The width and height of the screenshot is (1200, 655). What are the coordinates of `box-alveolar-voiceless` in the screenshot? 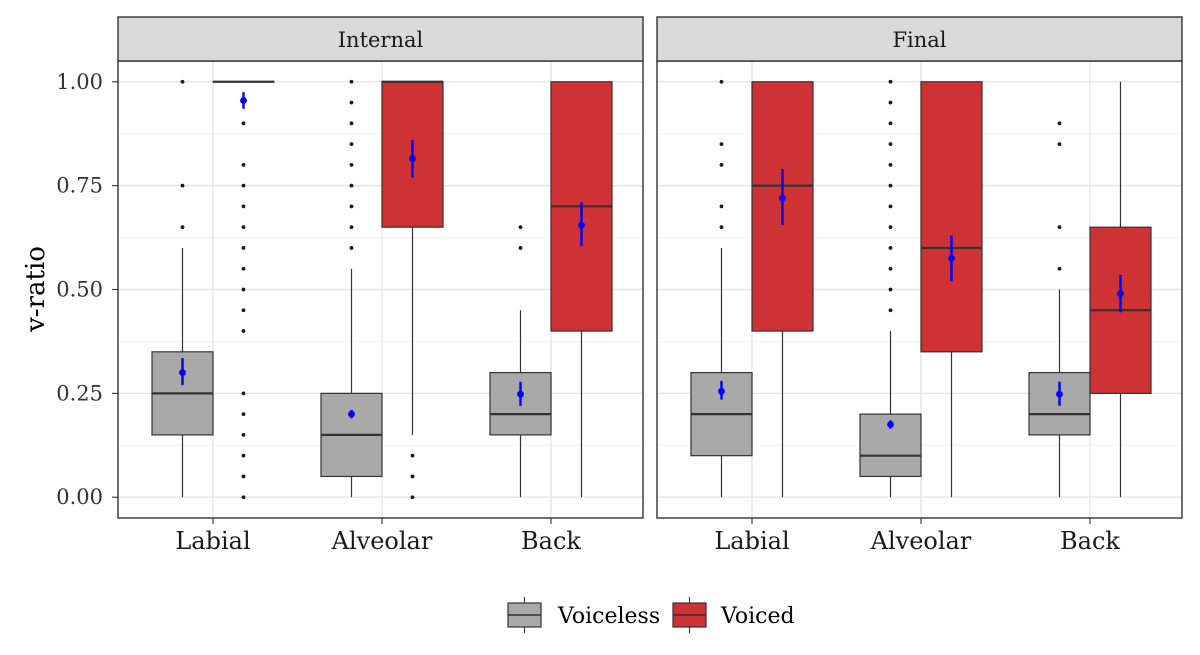 It's located at (890, 288).